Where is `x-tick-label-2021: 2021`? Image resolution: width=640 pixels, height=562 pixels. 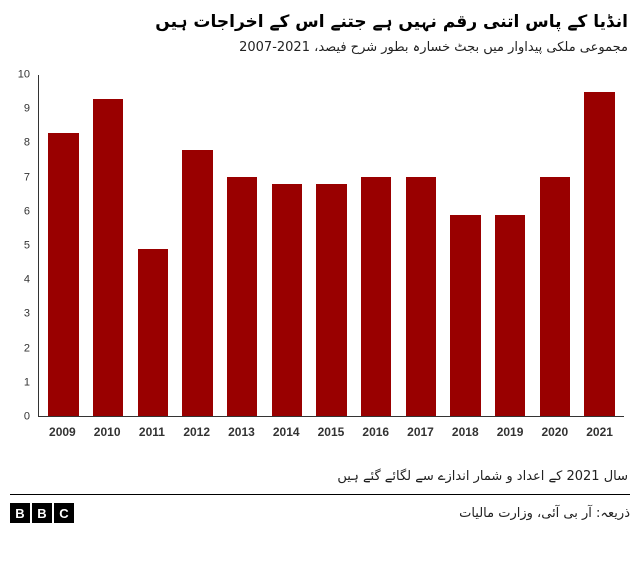
x-tick-label-2021: 2021 is located at coordinates (599, 432).